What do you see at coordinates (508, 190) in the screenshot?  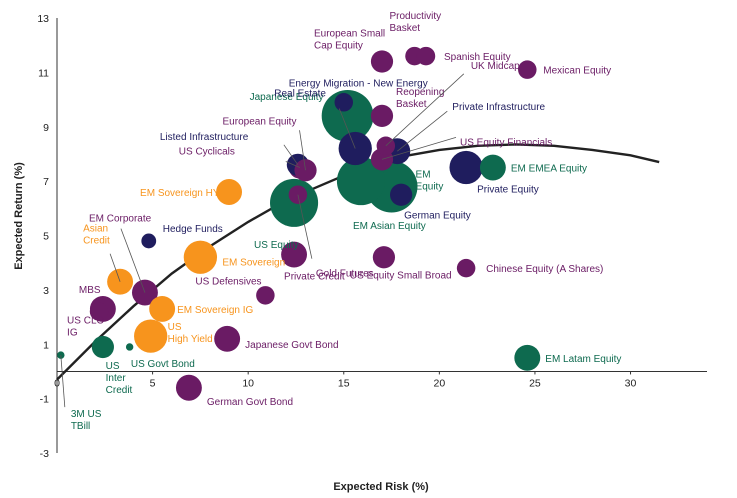 I see `label-private-equity: Private Equity` at bounding box center [508, 190].